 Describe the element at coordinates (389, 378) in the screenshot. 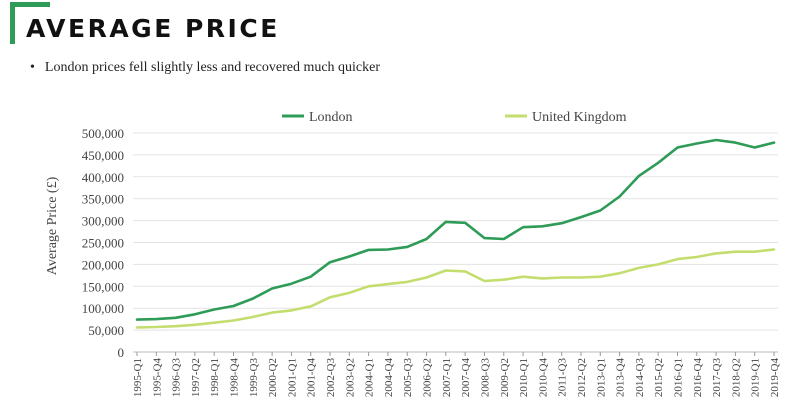

I see `x-tick-label: 2004-Q4` at that location.